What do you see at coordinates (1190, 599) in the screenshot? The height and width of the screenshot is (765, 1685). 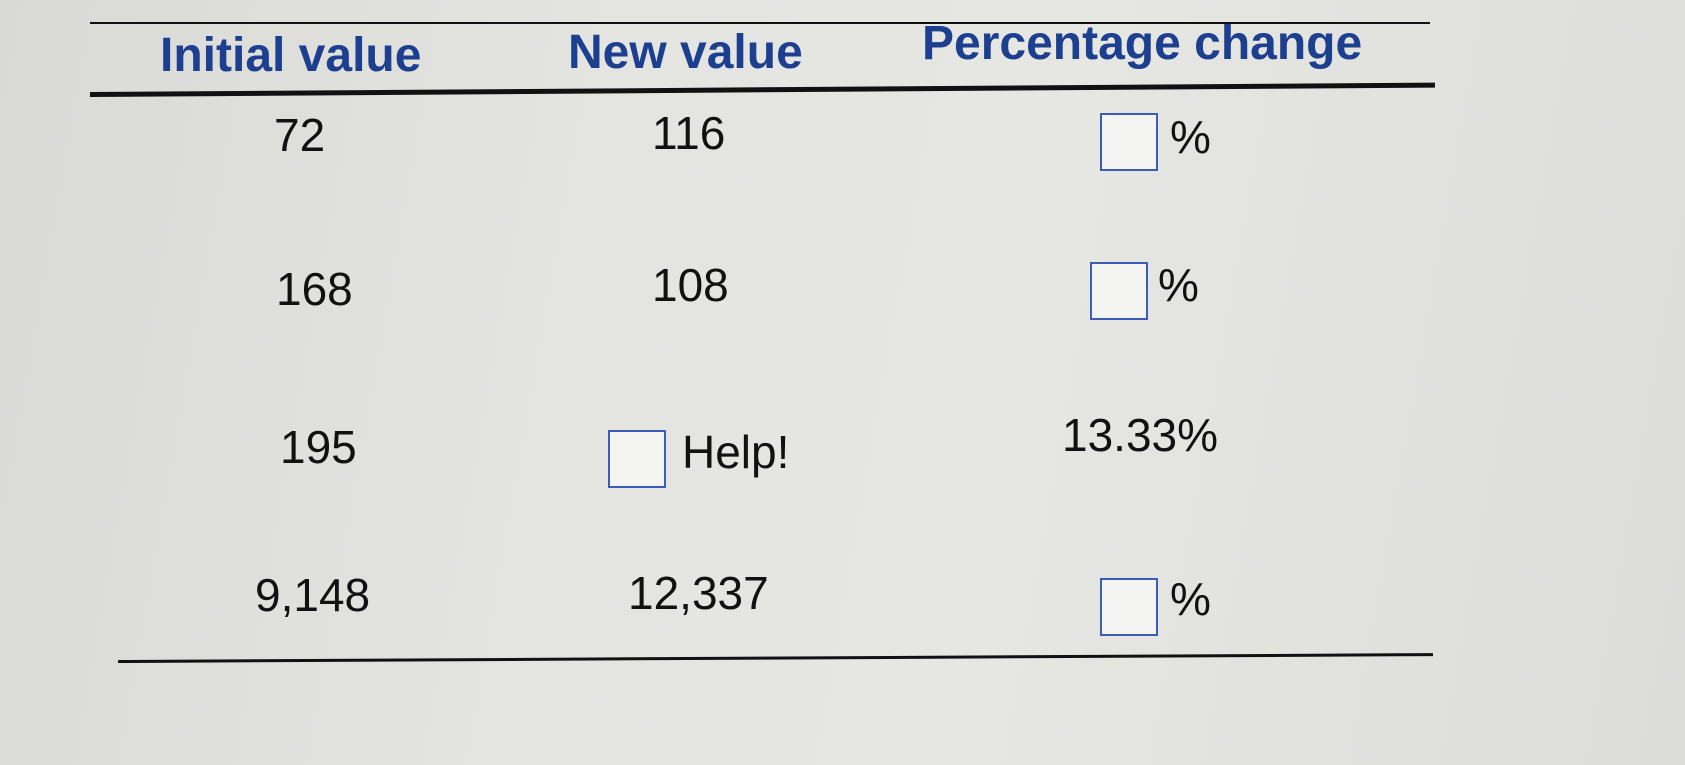 I see `row4-percent-sign: %` at bounding box center [1190, 599].